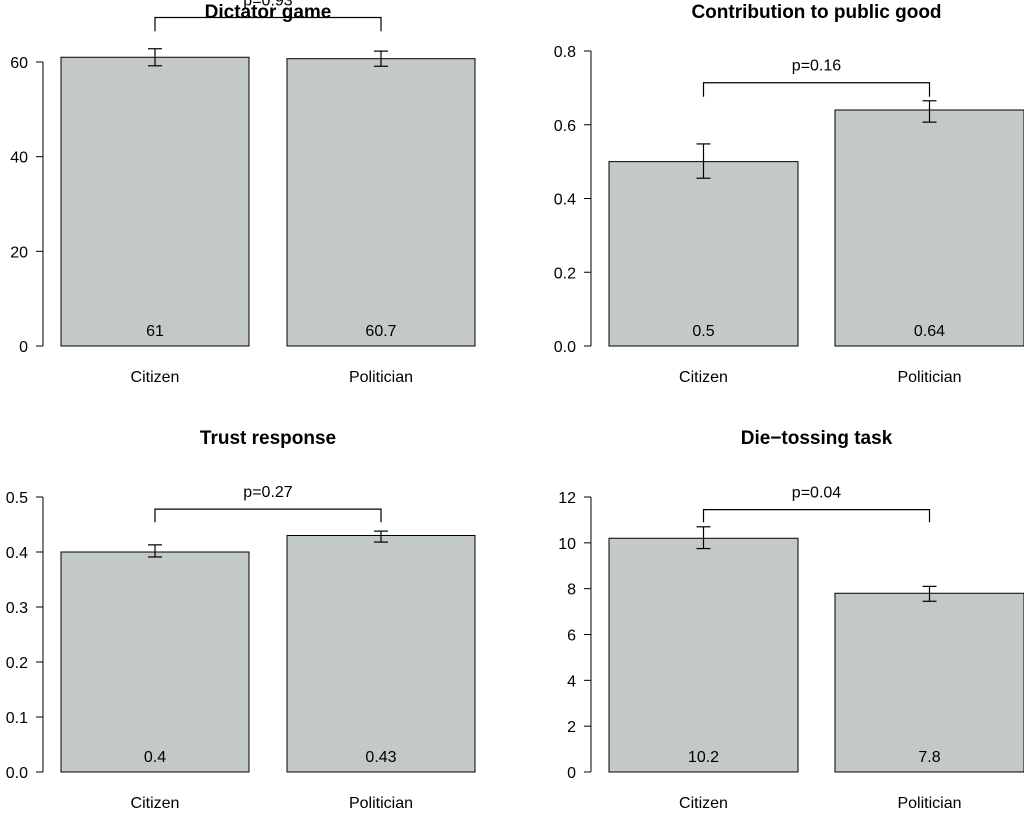  What do you see at coordinates (571, 636) in the screenshot?
I see `y-tick-label: 6` at bounding box center [571, 636].